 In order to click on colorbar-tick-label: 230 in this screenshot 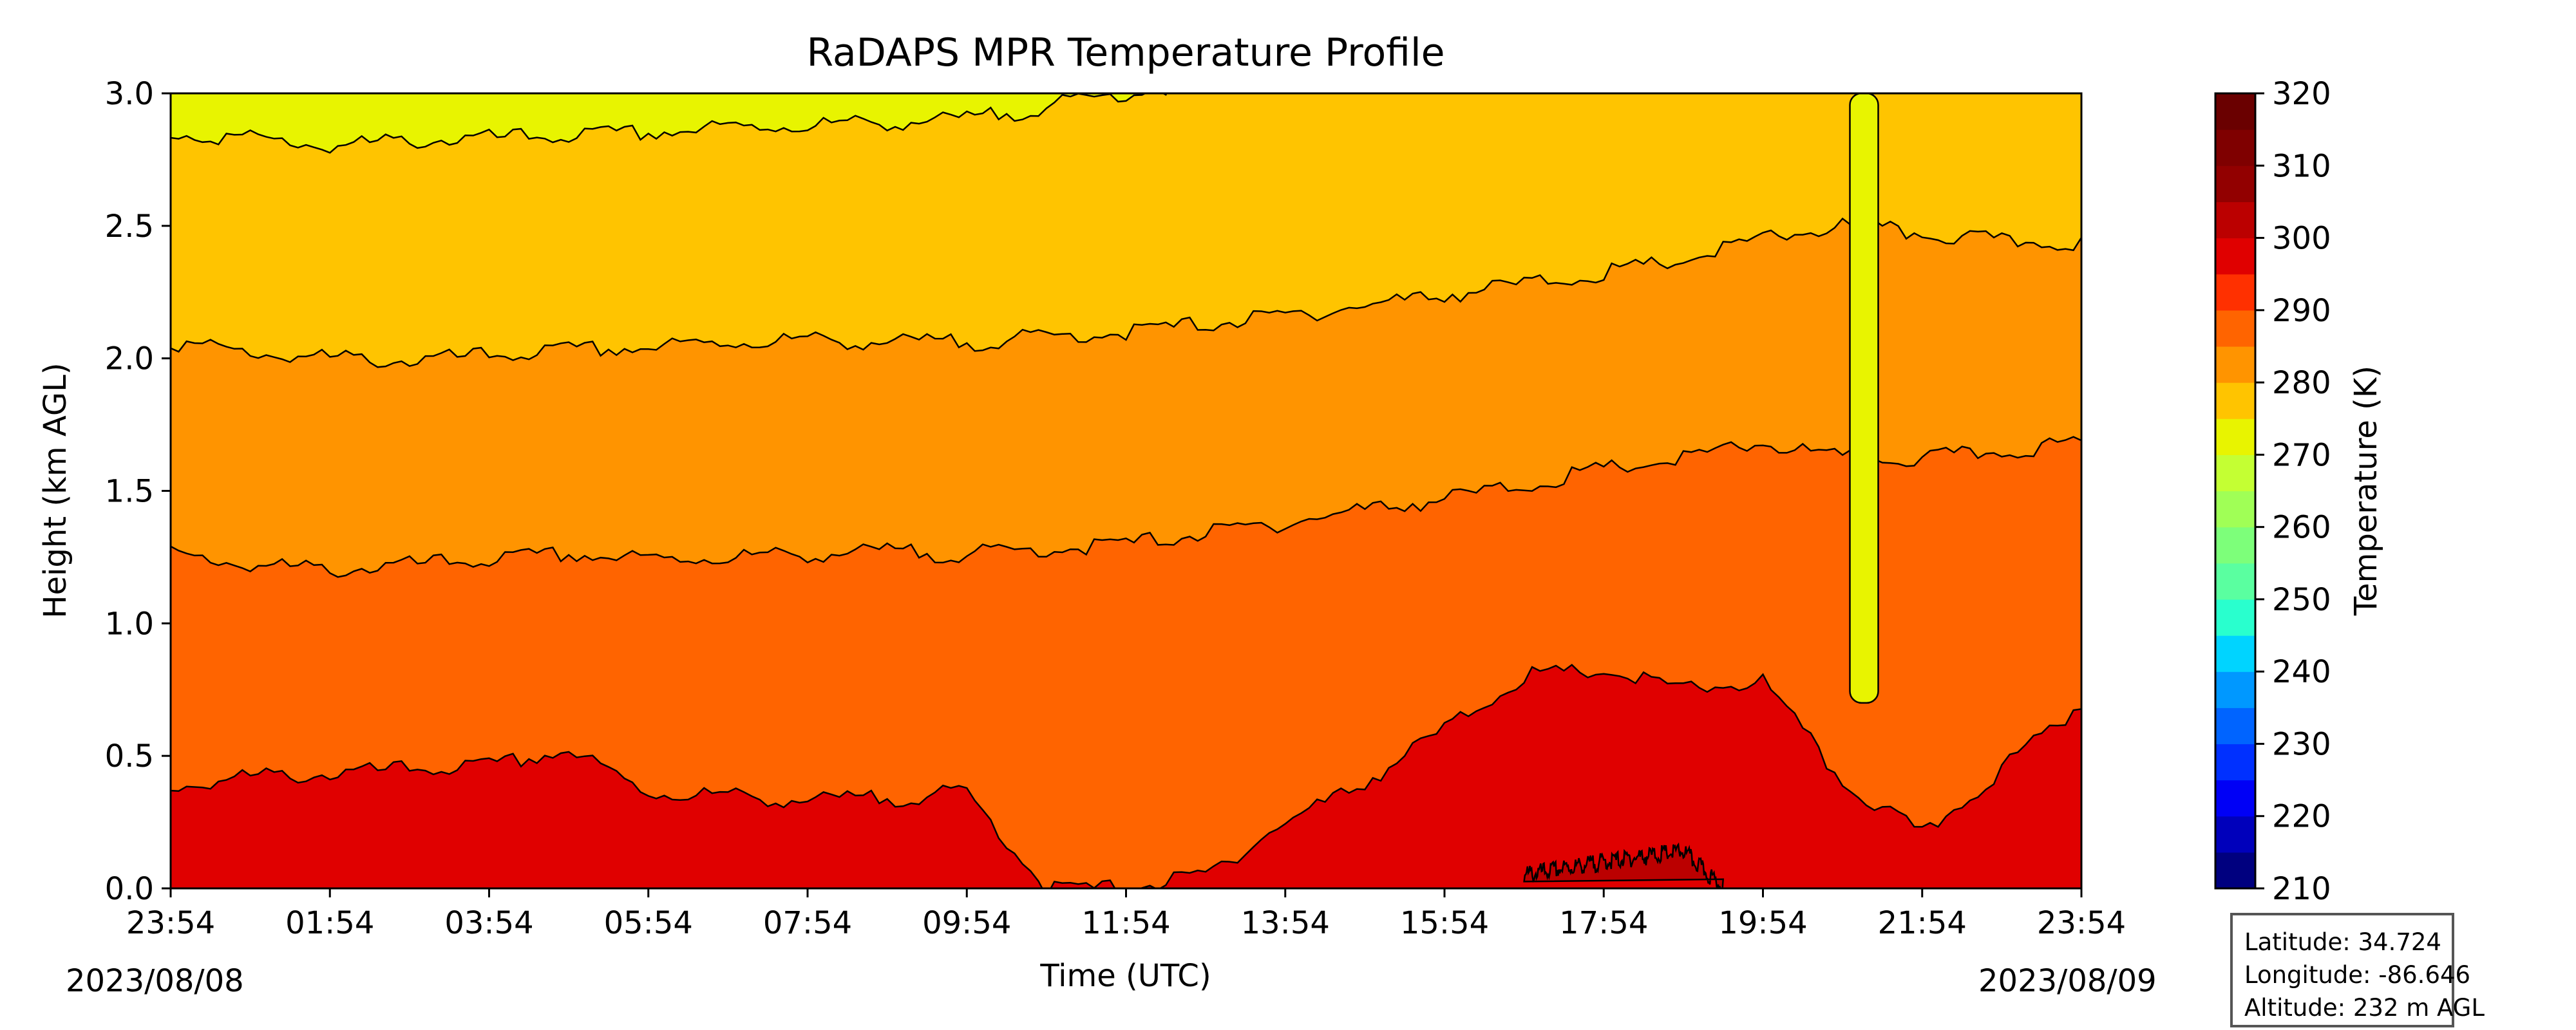, I will do `click(2301, 744)`.